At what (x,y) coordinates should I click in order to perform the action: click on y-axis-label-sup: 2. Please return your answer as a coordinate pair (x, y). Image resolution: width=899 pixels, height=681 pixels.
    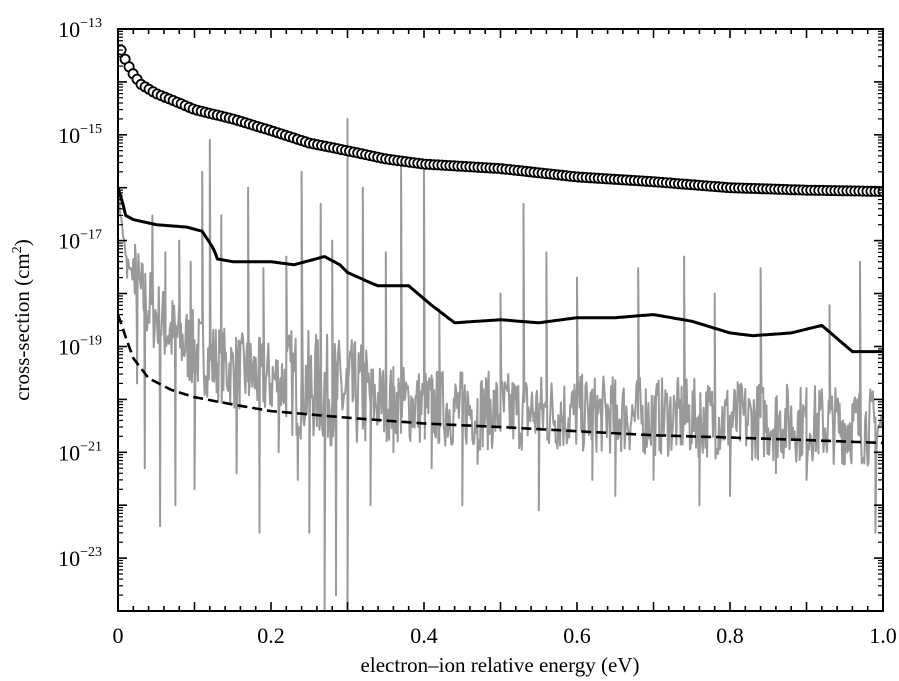
    Looking at the image, I should click on (17, 249).